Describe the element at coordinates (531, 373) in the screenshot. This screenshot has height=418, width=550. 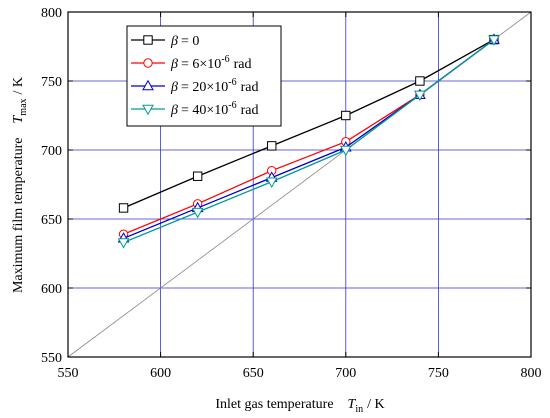
I see `x-tick-label: 800` at that location.